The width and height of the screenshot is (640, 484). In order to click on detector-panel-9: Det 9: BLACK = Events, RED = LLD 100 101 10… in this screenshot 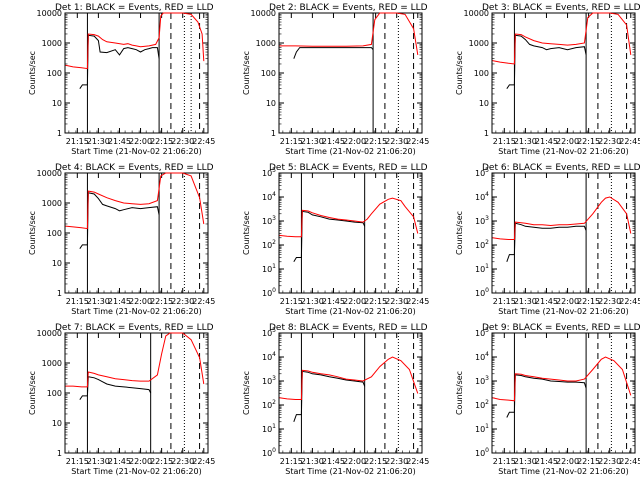, I will do `click(547, 399)`.